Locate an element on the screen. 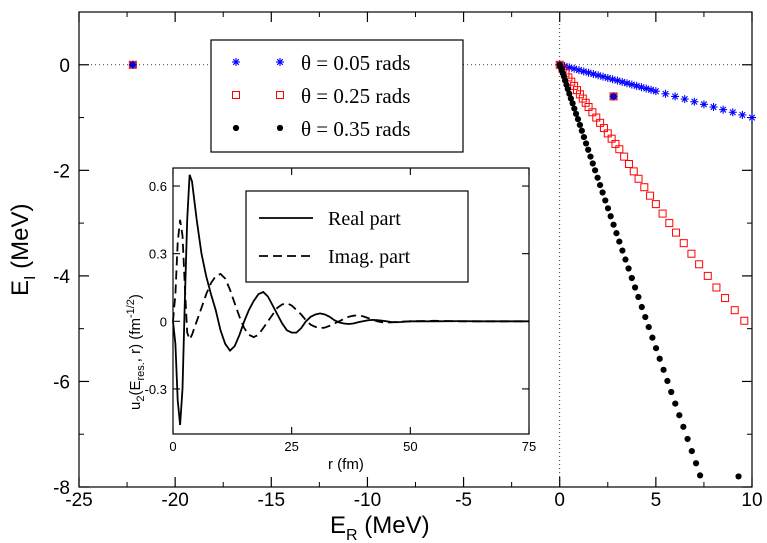  inset-line-imag is located at coordinates (350, 280).